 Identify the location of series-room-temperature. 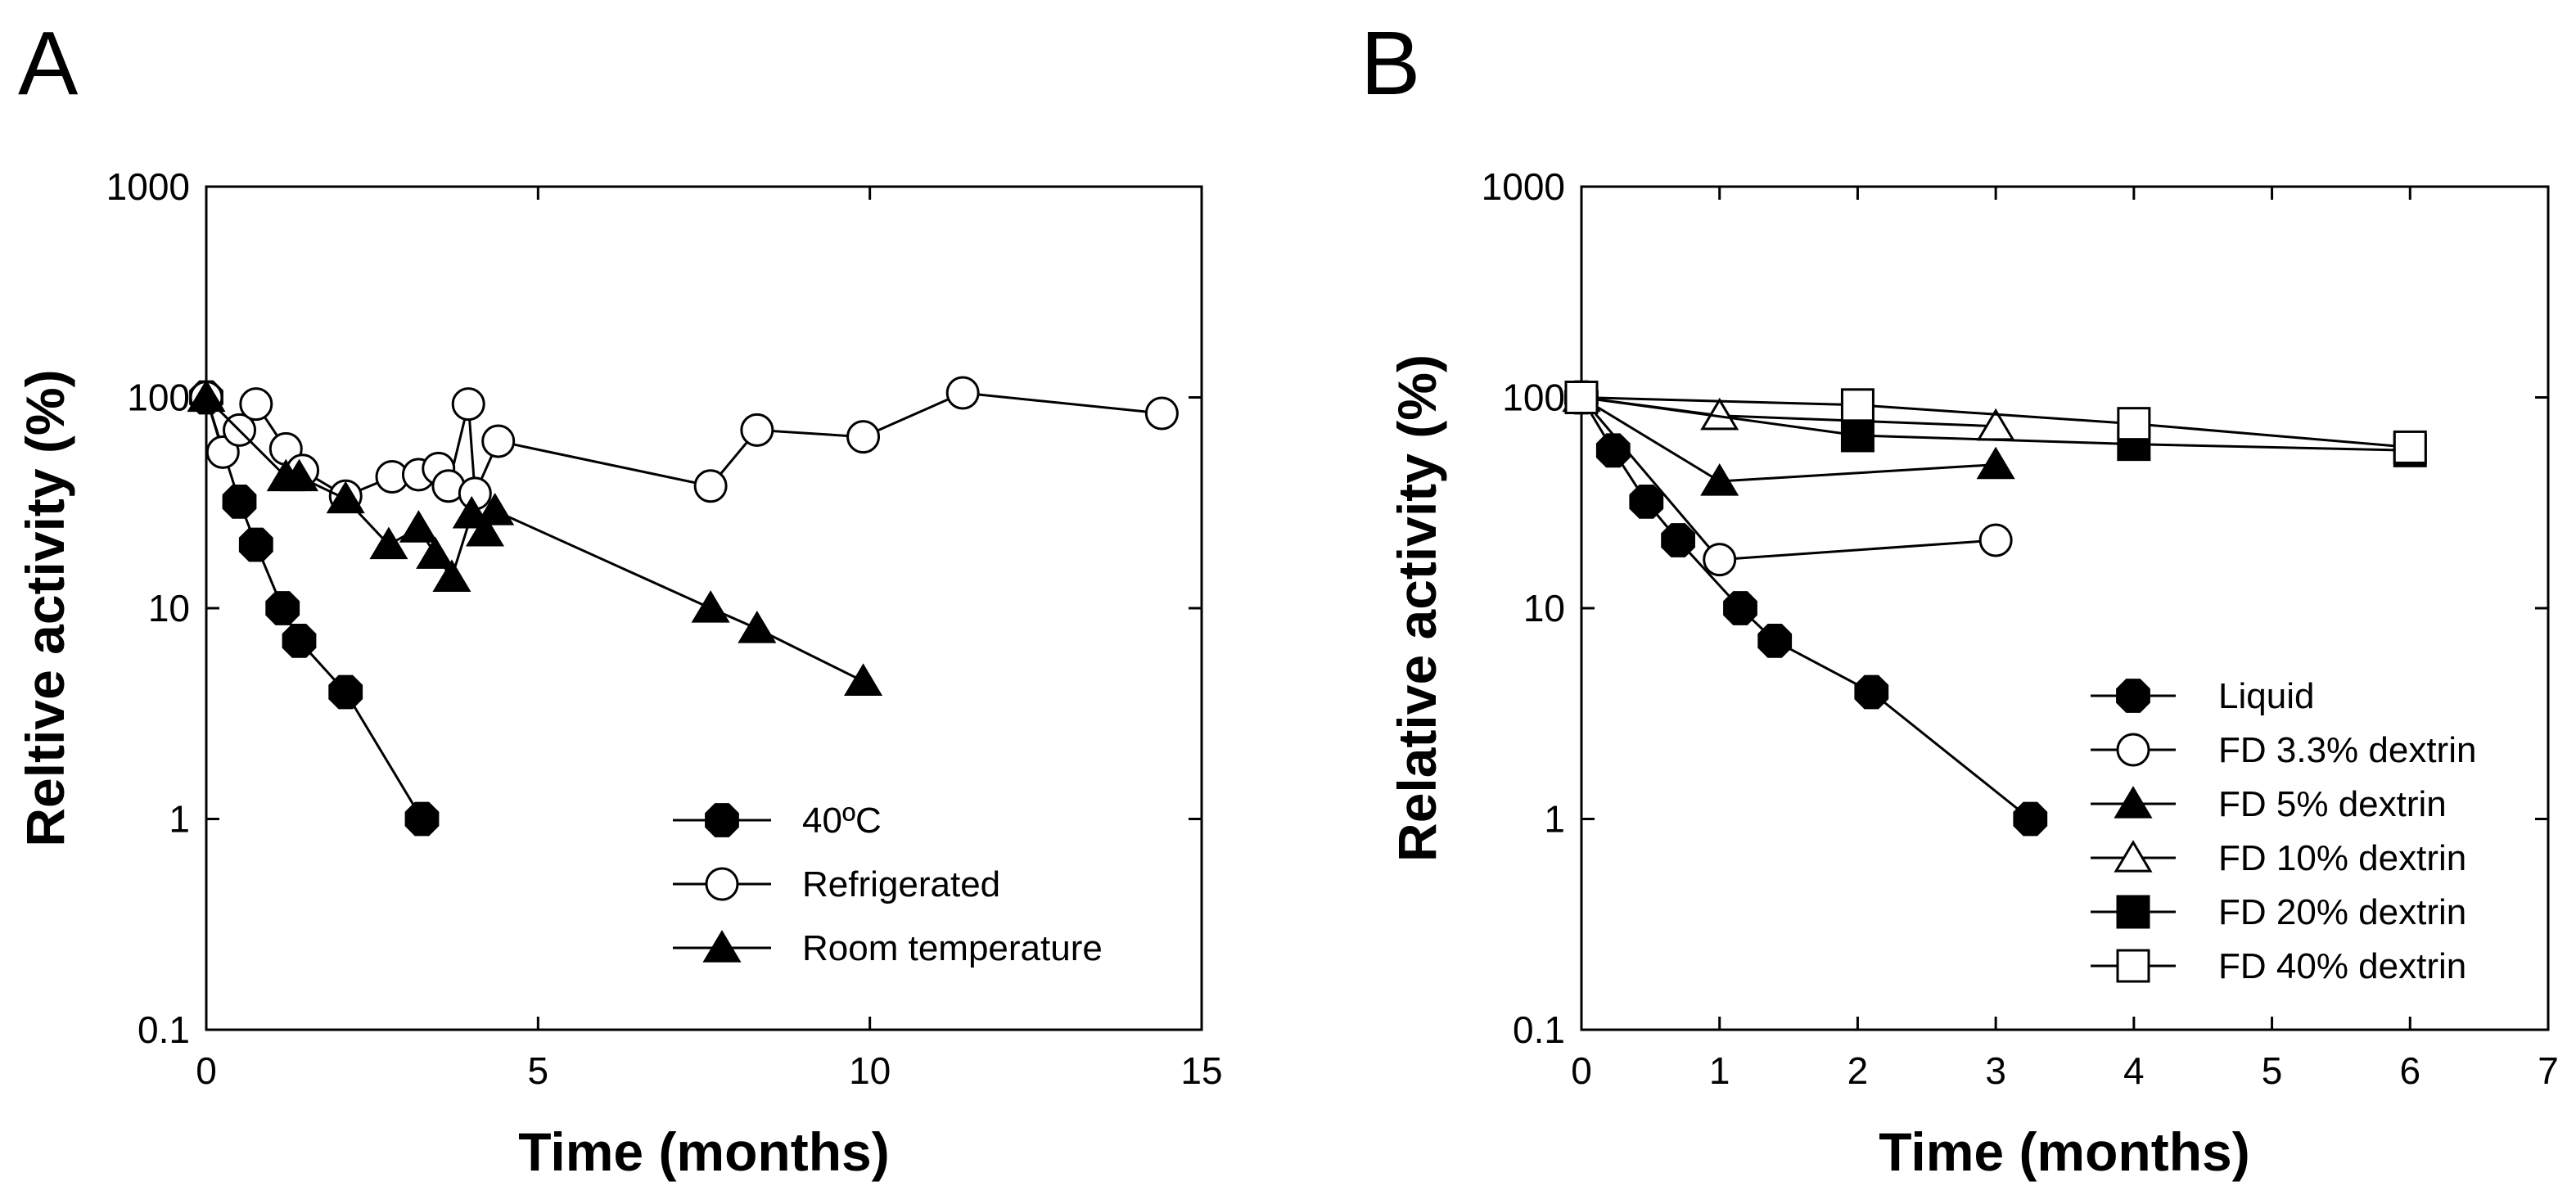
(535, 537).